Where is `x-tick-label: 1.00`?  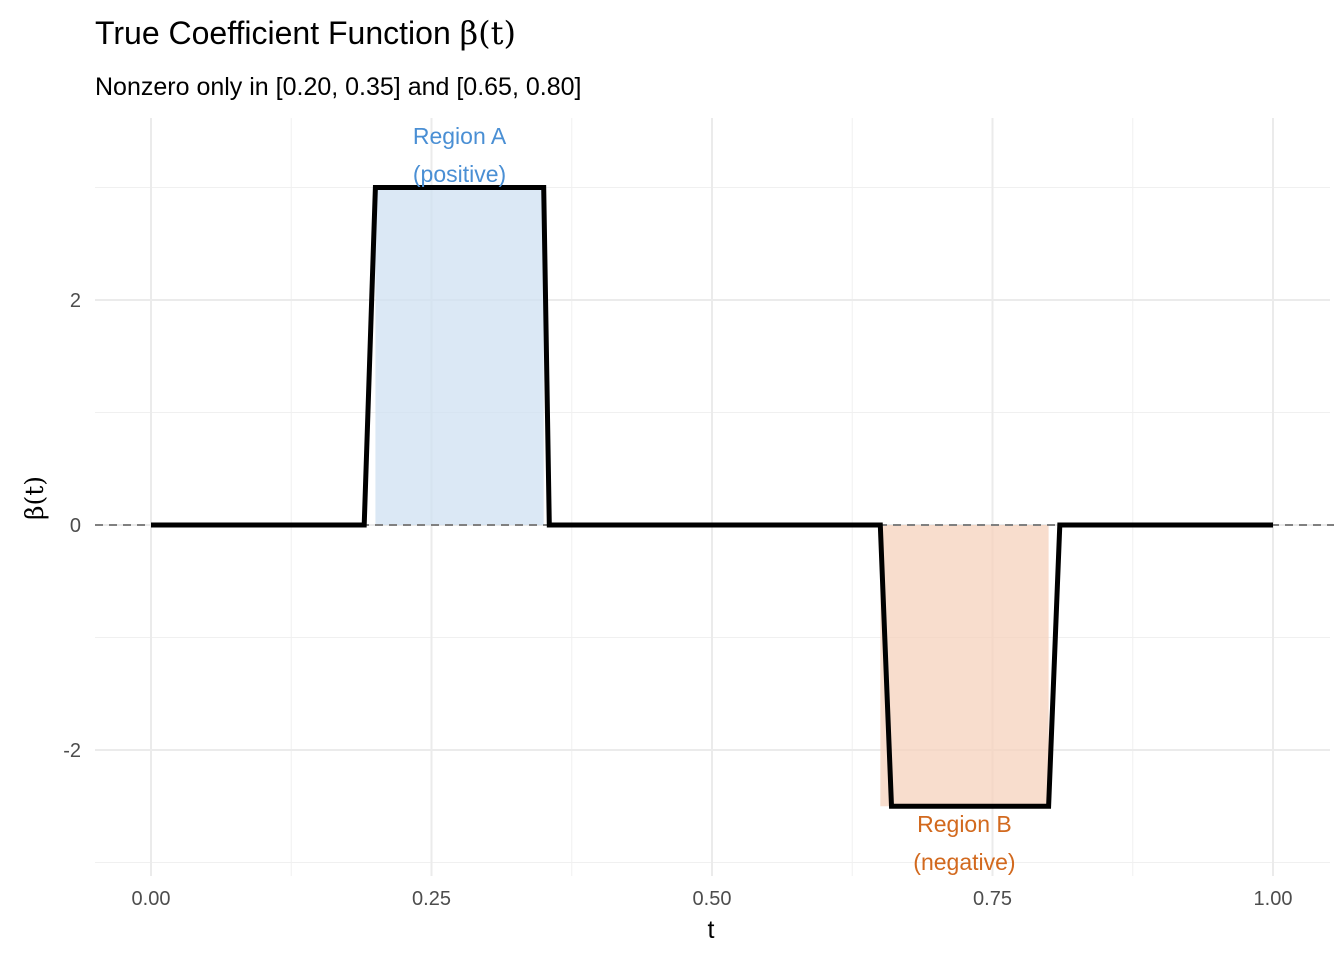
x-tick-label: 1.00 is located at coordinates (1273, 899).